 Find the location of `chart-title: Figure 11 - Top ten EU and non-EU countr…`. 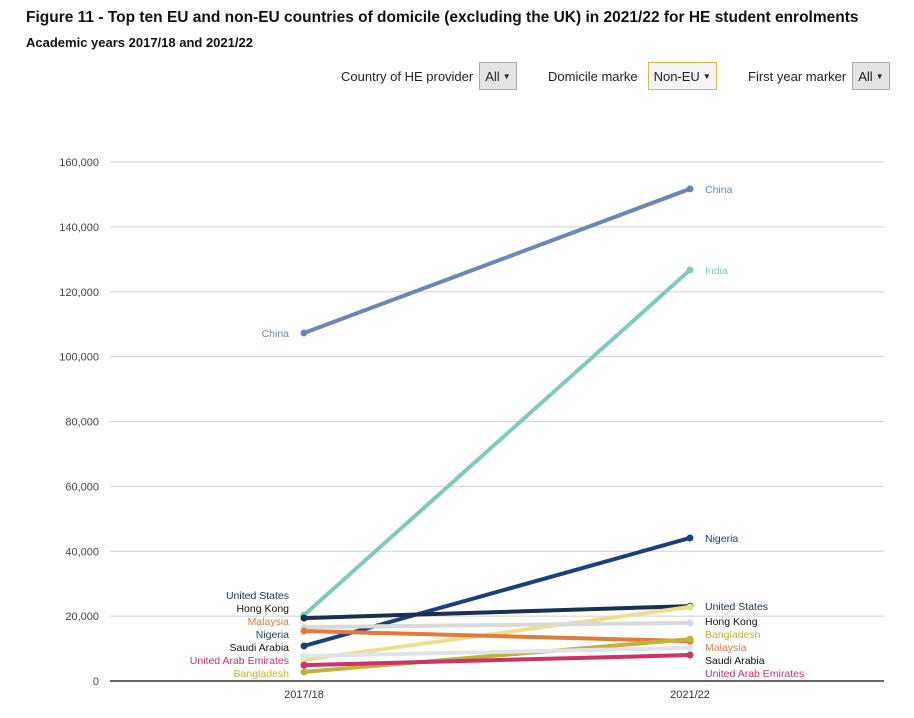

chart-title: Figure 11 - Top ten EU and non-EU countr… is located at coordinates (442, 17).